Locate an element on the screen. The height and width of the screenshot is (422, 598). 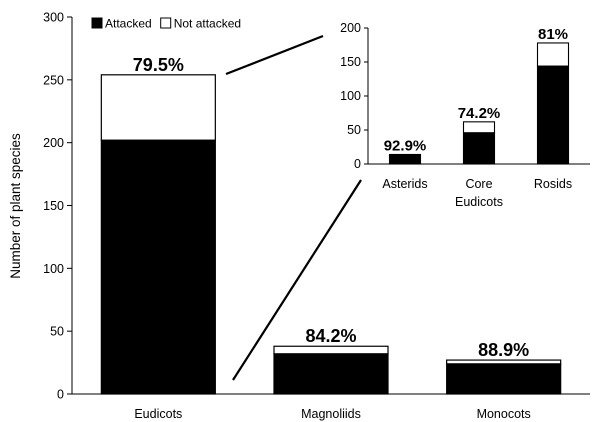
y-tick-label: 200 is located at coordinates (53, 143).